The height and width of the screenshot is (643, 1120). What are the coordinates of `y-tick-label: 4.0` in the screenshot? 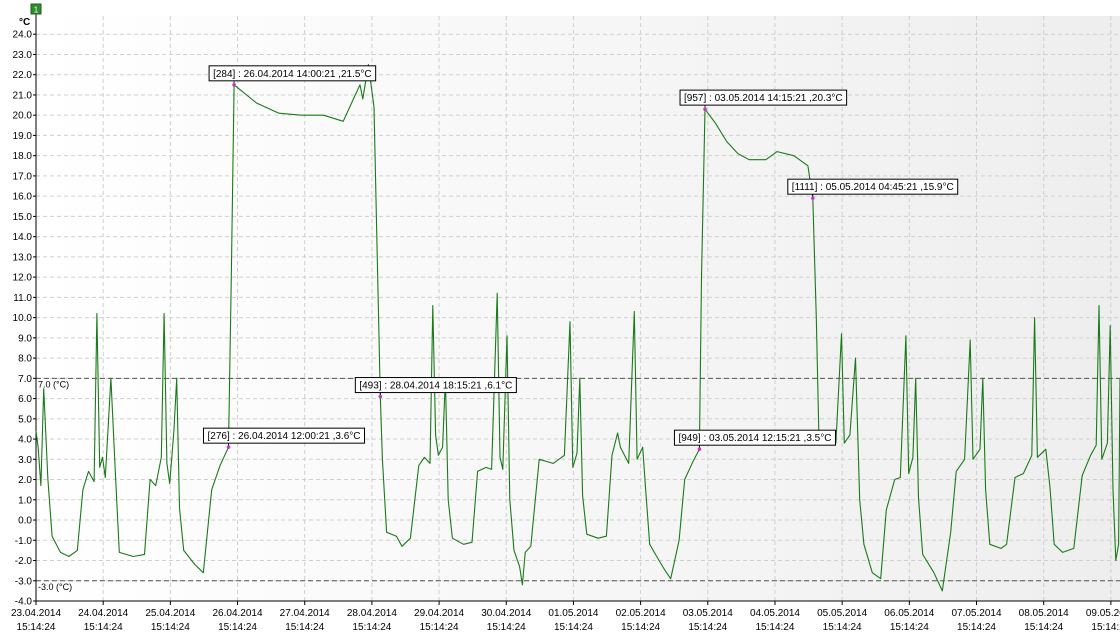 It's located at (25, 440).